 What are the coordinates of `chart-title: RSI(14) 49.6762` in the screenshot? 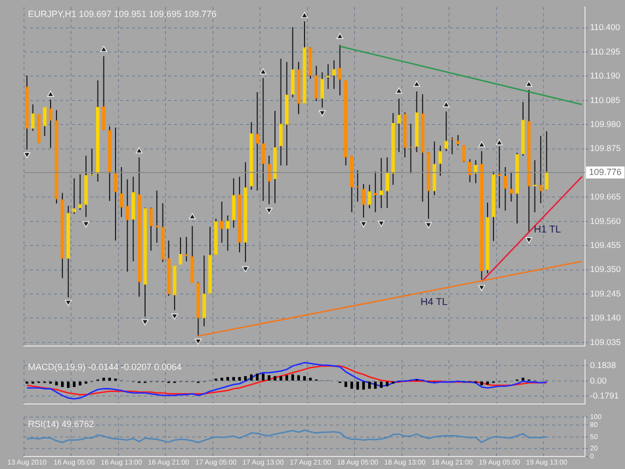 It's located at (61, 424).